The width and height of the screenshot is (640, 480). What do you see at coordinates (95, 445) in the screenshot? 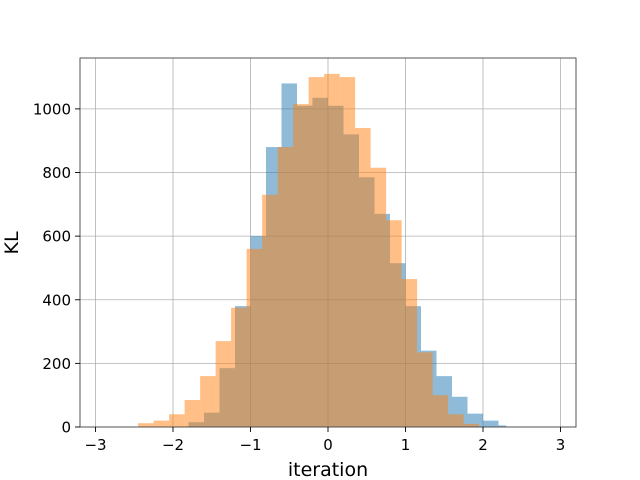
I see `x-tick-label: −3` at bounding box center [95, 445].